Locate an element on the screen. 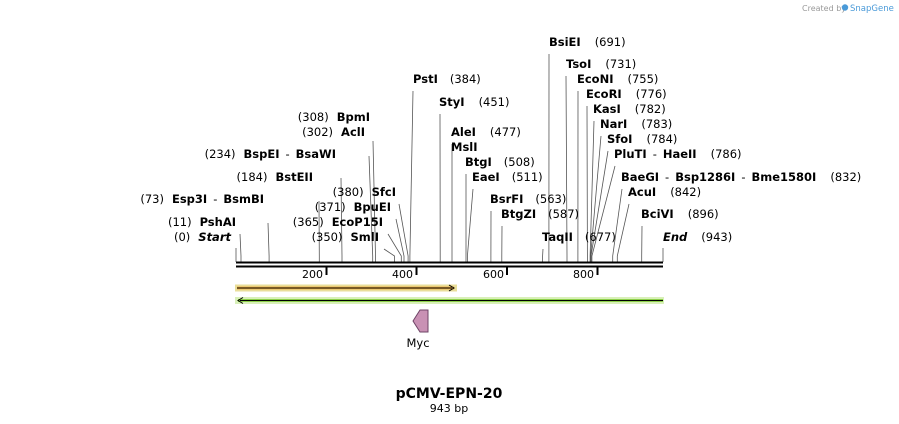 The height and width of the screenshot is (424, 899). tick-label: 400 is located at coordinates (402, 274).